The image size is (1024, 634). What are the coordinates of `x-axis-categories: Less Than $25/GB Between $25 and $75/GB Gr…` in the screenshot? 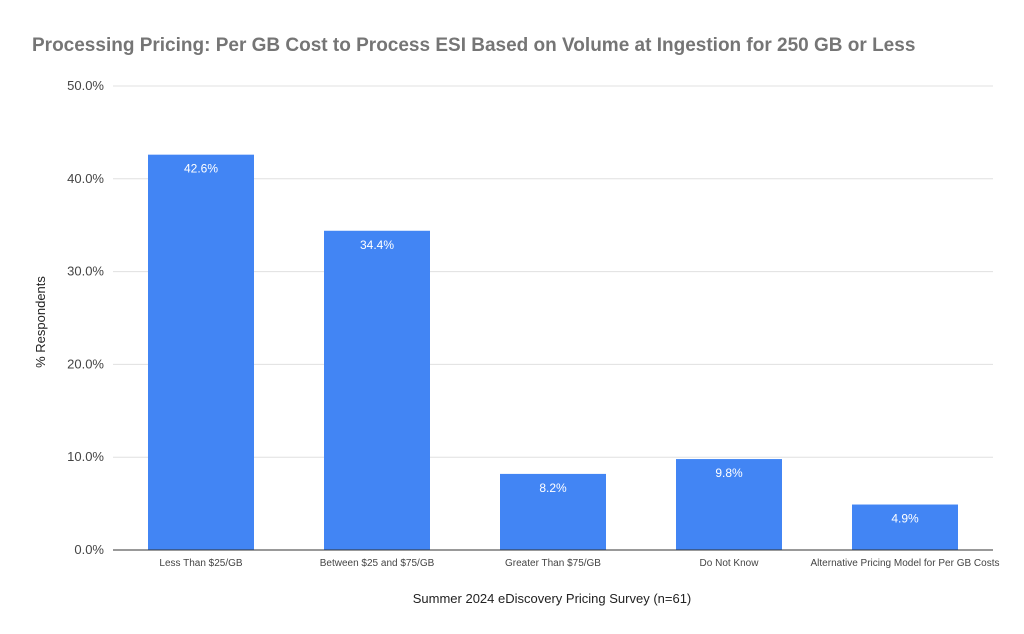 It's located at (579, 563).